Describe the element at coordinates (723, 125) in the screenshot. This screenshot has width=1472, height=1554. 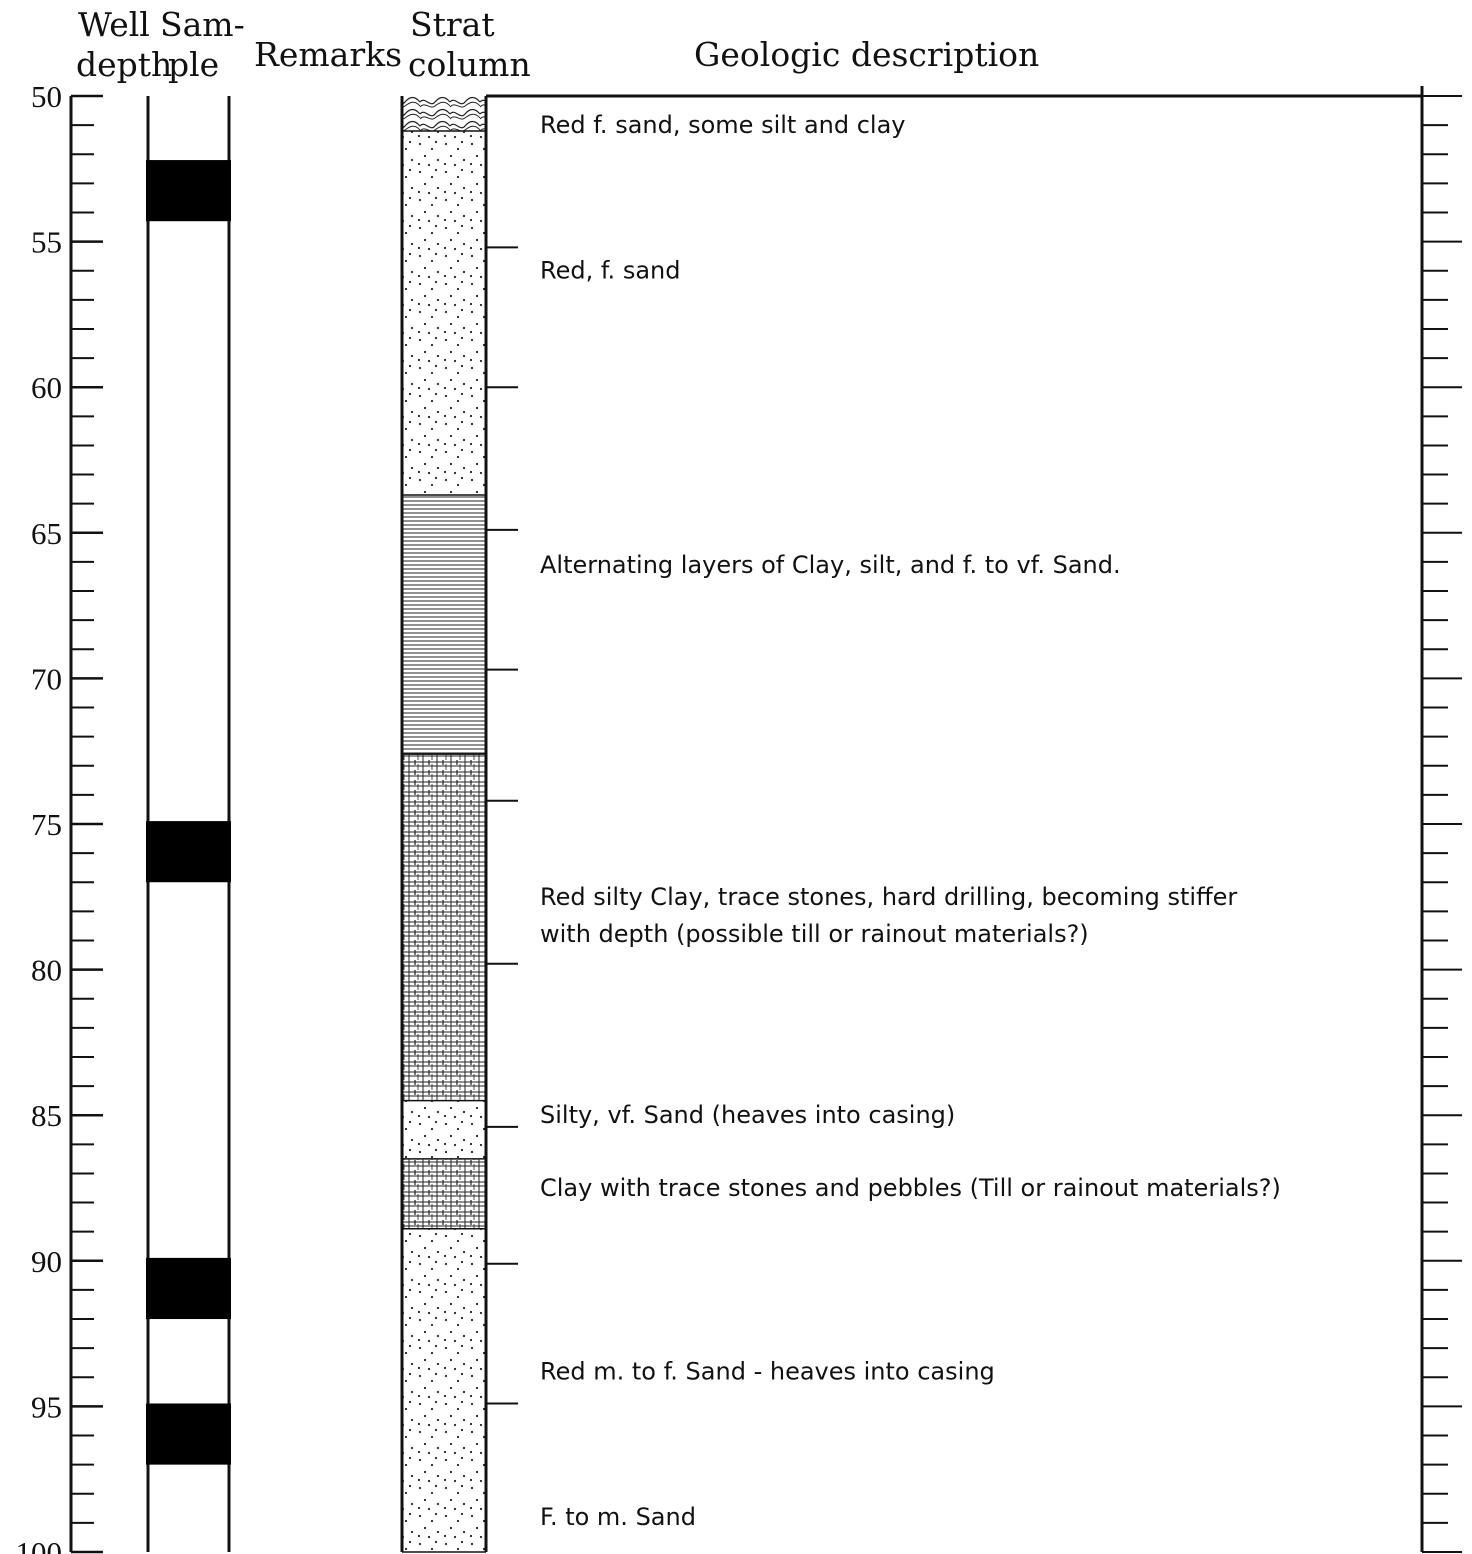
I see `description-line: Red f. sand, some silt and clay` at that location.